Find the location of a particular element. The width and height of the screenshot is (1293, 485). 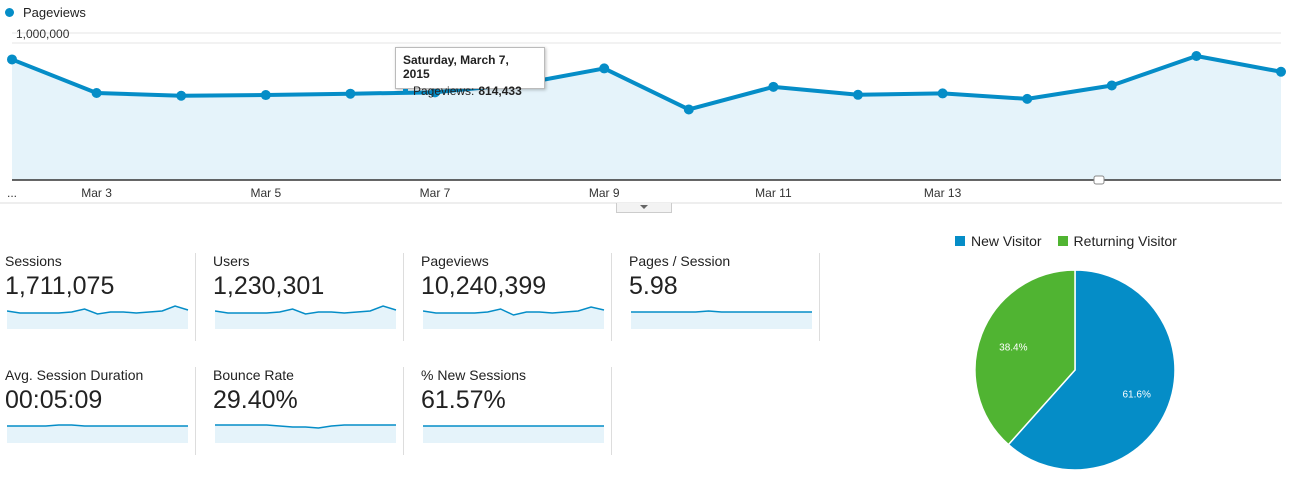

metric-bounce-rate: Bounce Rate 29.40% is located at coordinates (308, 411).